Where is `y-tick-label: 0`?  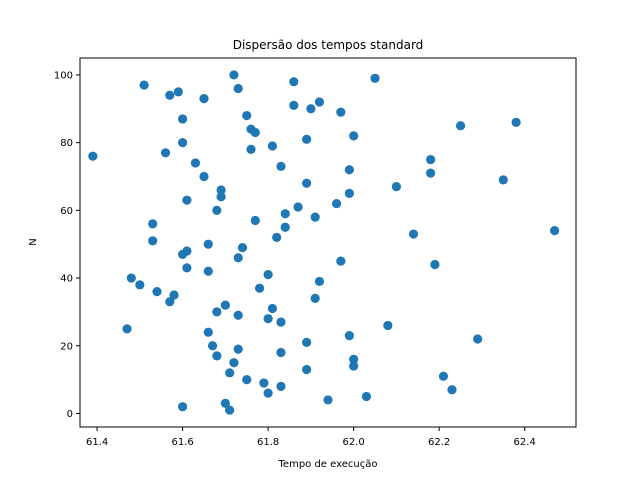
y-tick-label: 0 is located at coordinates (70, 414).